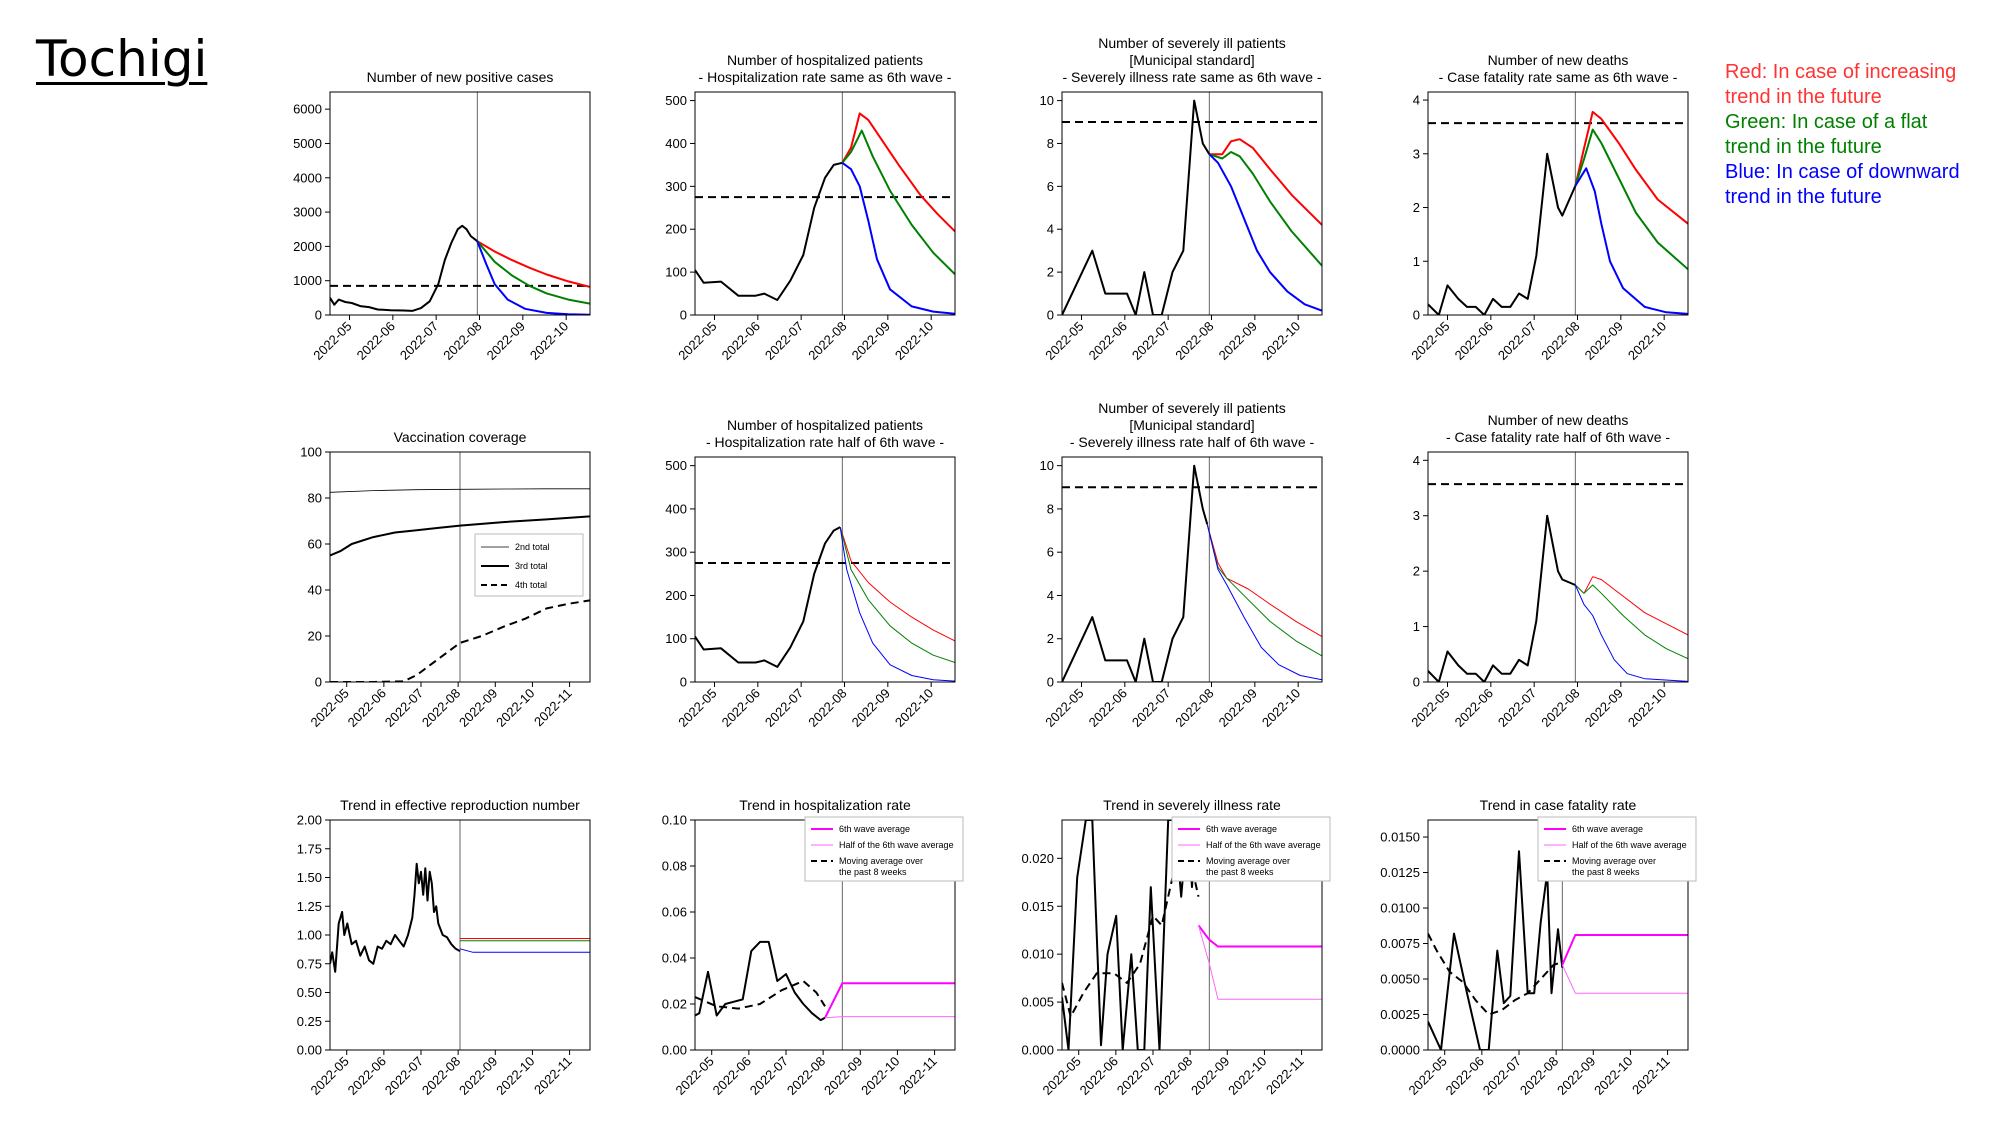 Image resolution: width=2000 pixels, height=1125 pixels. What do you see at coordinates (460, 437) in the screenshot?
I see `chart-title: Vaccination coverage` at bounding box center [460, 437].